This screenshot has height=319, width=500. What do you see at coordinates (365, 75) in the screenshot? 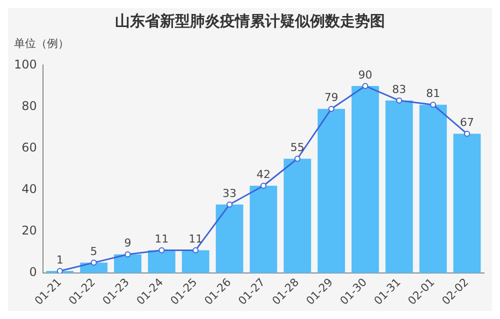
I see `data-label: 90` at bounding box center [365, 75].